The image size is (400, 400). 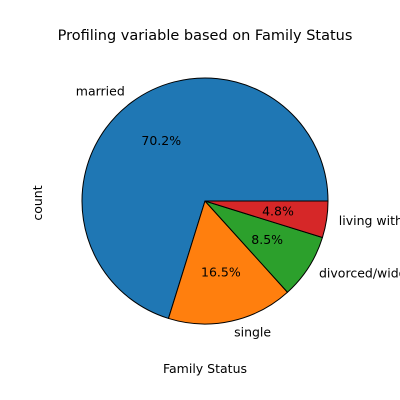 What do you see at coordinates (221, 272) in the screenshot?
I see `slice-percent-1: 16.5%` at bounding box center [221, 272].